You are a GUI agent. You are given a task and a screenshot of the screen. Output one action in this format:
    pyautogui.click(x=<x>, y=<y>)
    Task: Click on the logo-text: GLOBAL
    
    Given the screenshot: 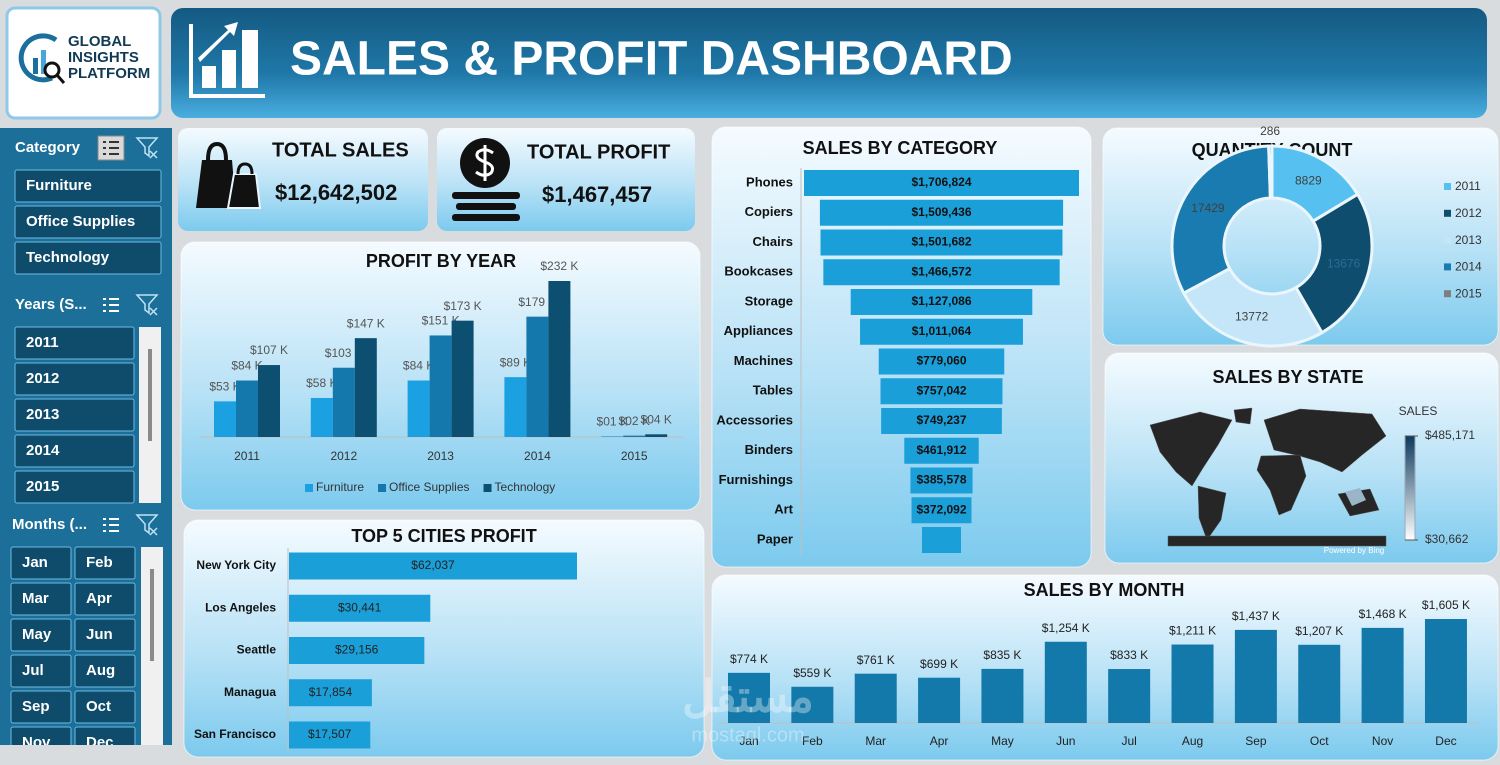 What is the action you would take?
    pyautogui.click(x=99, y=41)
    